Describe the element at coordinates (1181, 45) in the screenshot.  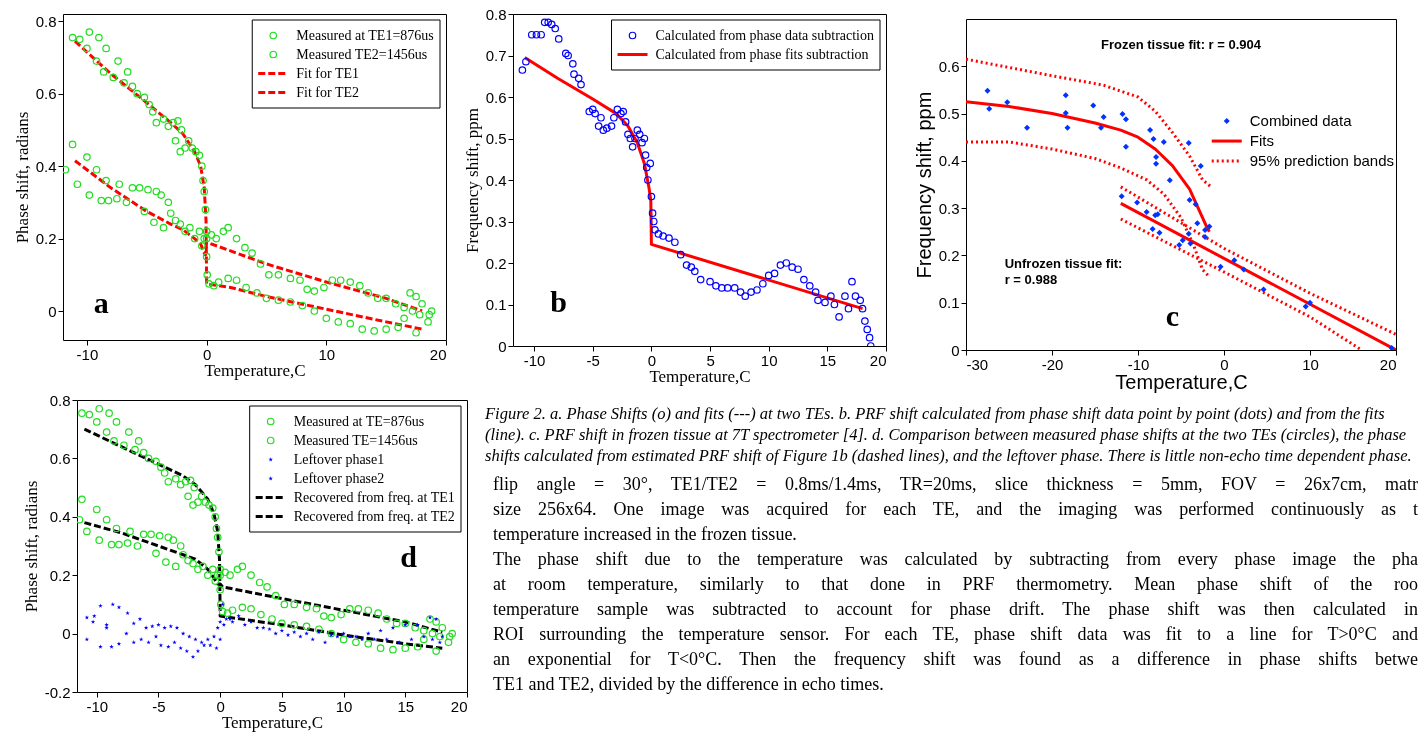
I see `annotation: Frozen tissue fit: r = 0.904` at that location.